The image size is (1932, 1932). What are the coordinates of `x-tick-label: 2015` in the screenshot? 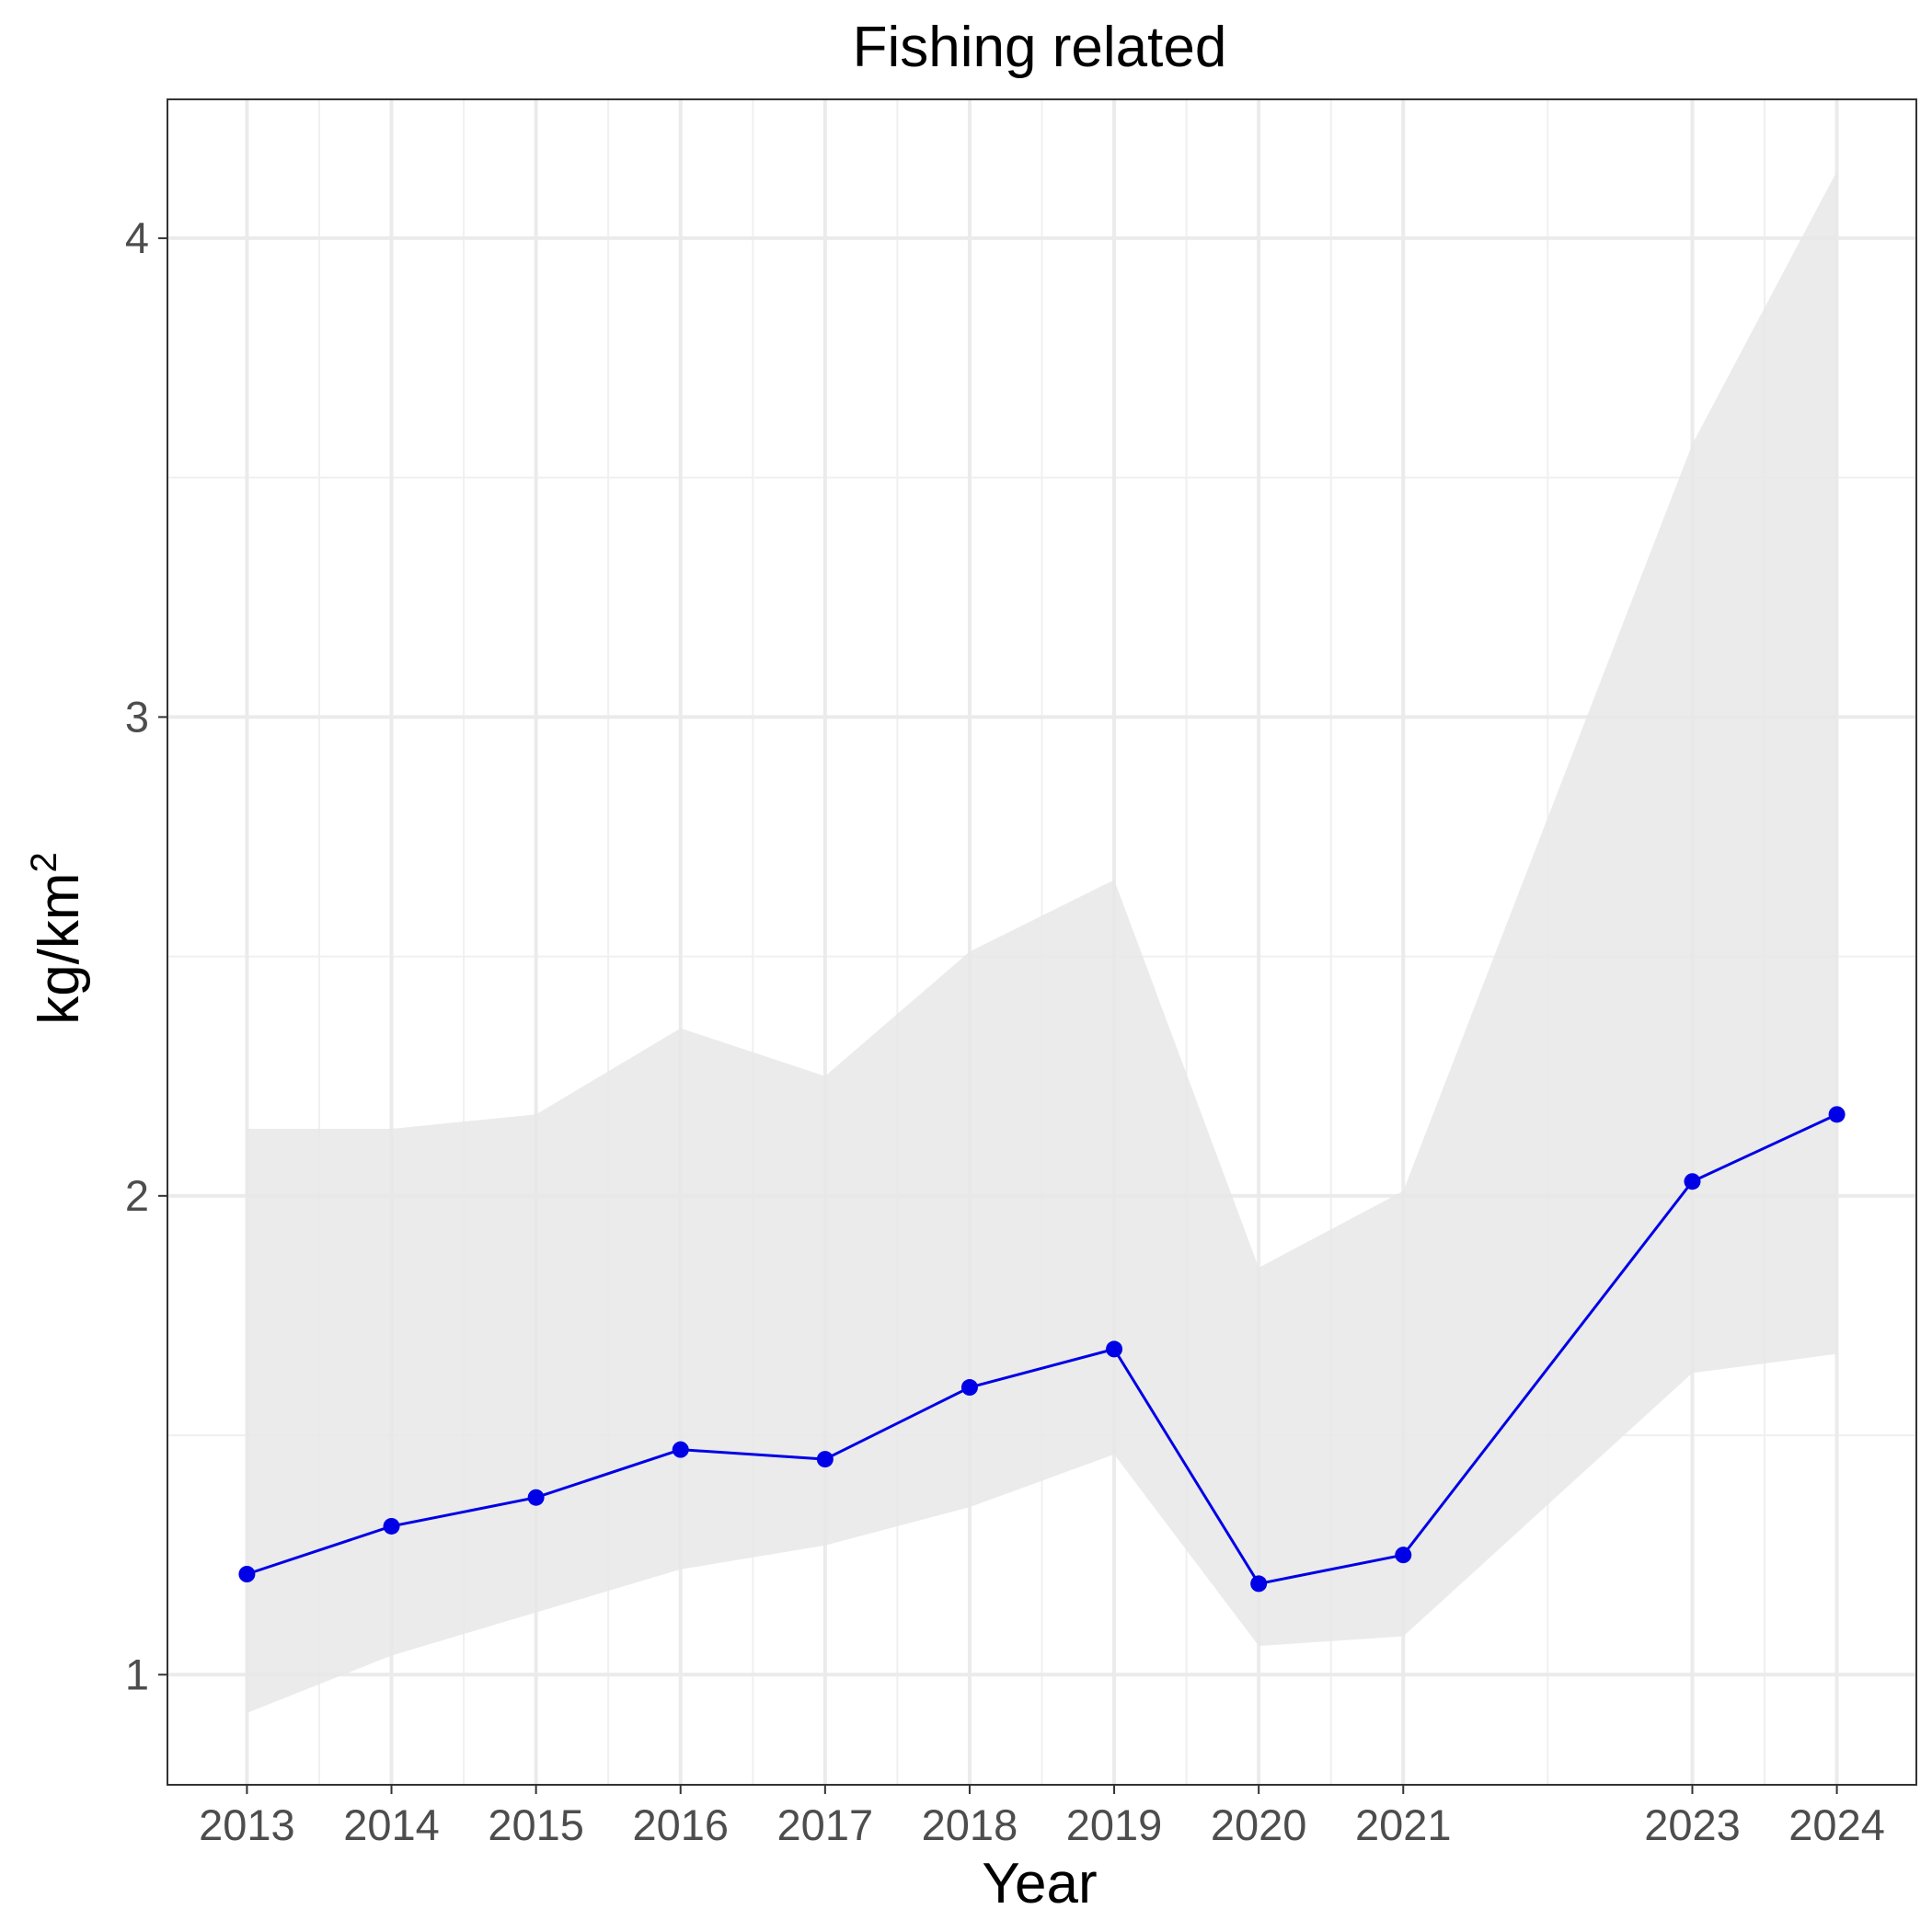 It's located at (536, 1824).